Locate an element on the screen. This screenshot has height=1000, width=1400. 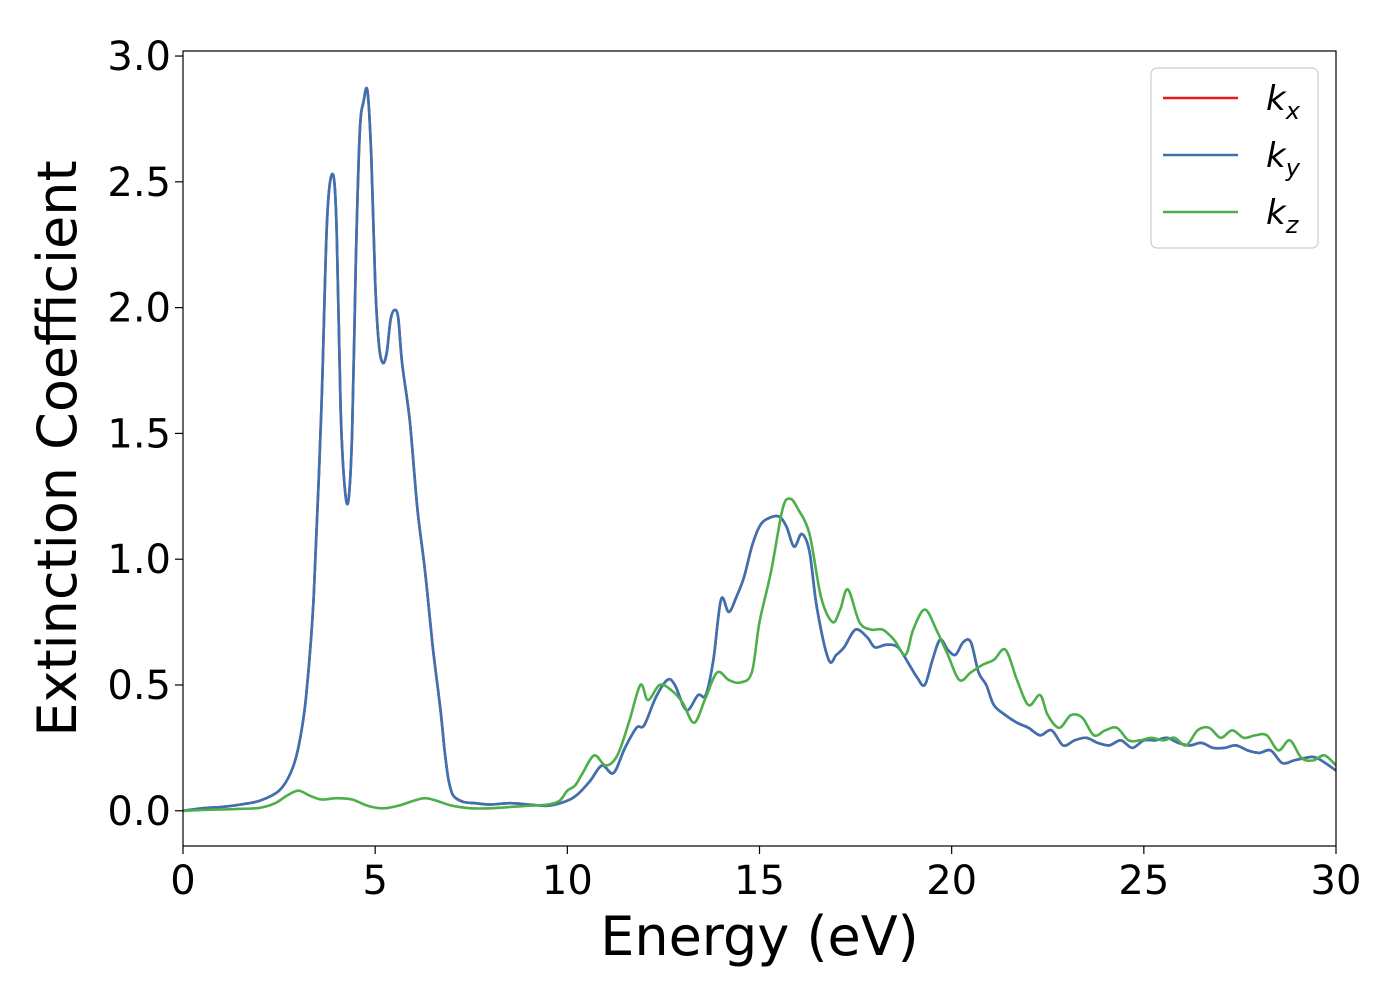
x-tick-label: 30 is located at coordinates (1336, 881).